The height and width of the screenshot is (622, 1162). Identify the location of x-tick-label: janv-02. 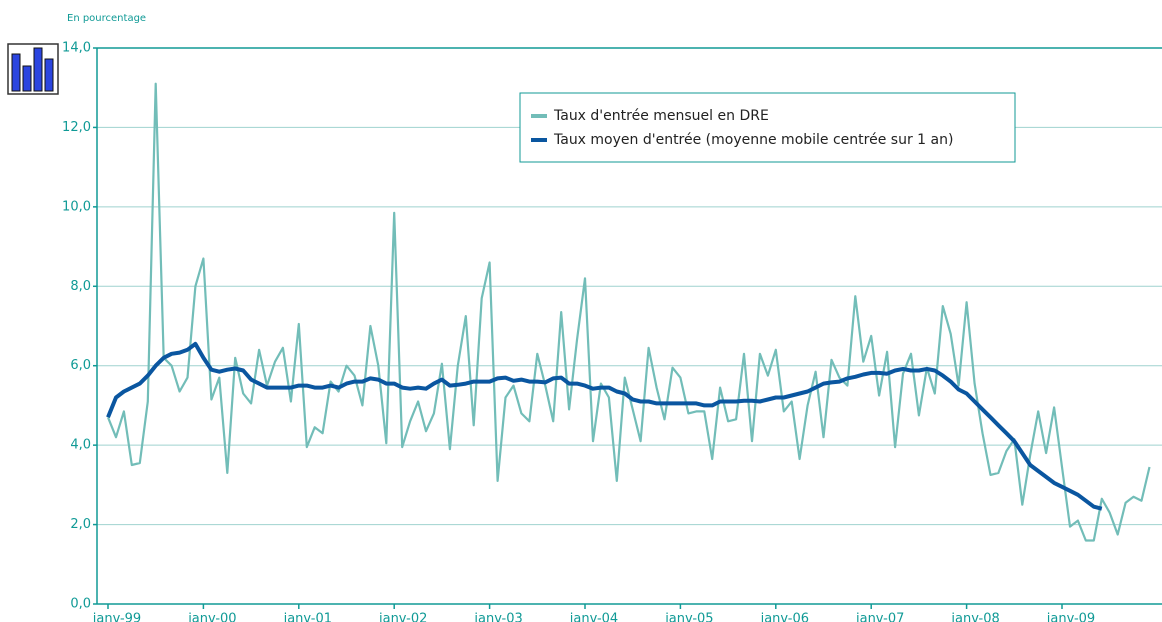
(402, 617).